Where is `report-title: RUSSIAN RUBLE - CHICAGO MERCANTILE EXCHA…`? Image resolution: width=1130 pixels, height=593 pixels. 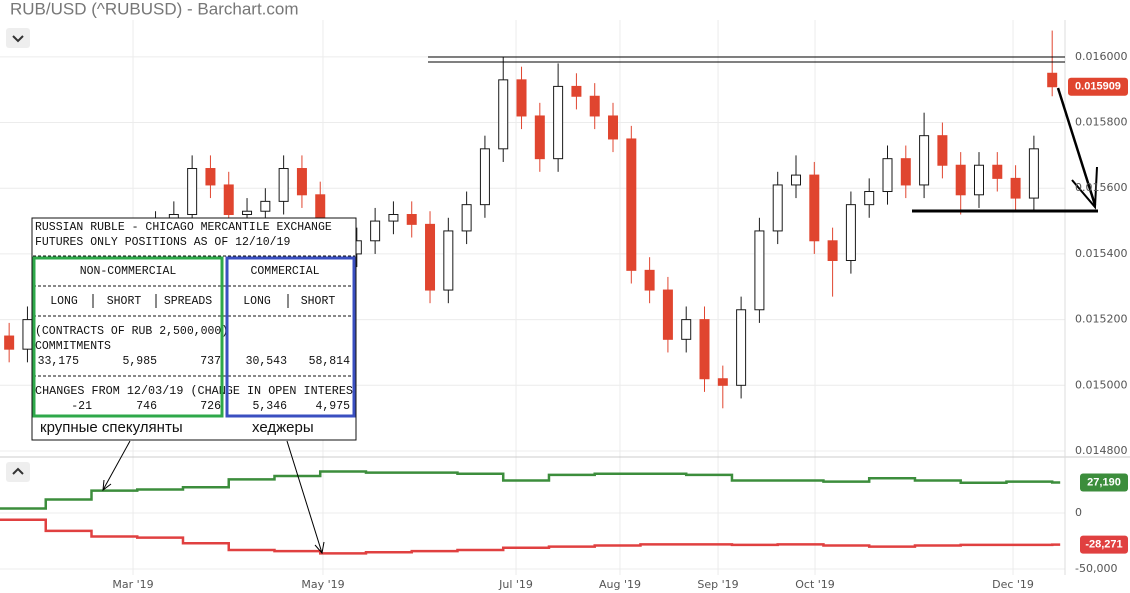 report-title: RUSSIAN RUBLE - CHICAGO MERCANTILE EXCHA… is located at coordinates (183, 227).